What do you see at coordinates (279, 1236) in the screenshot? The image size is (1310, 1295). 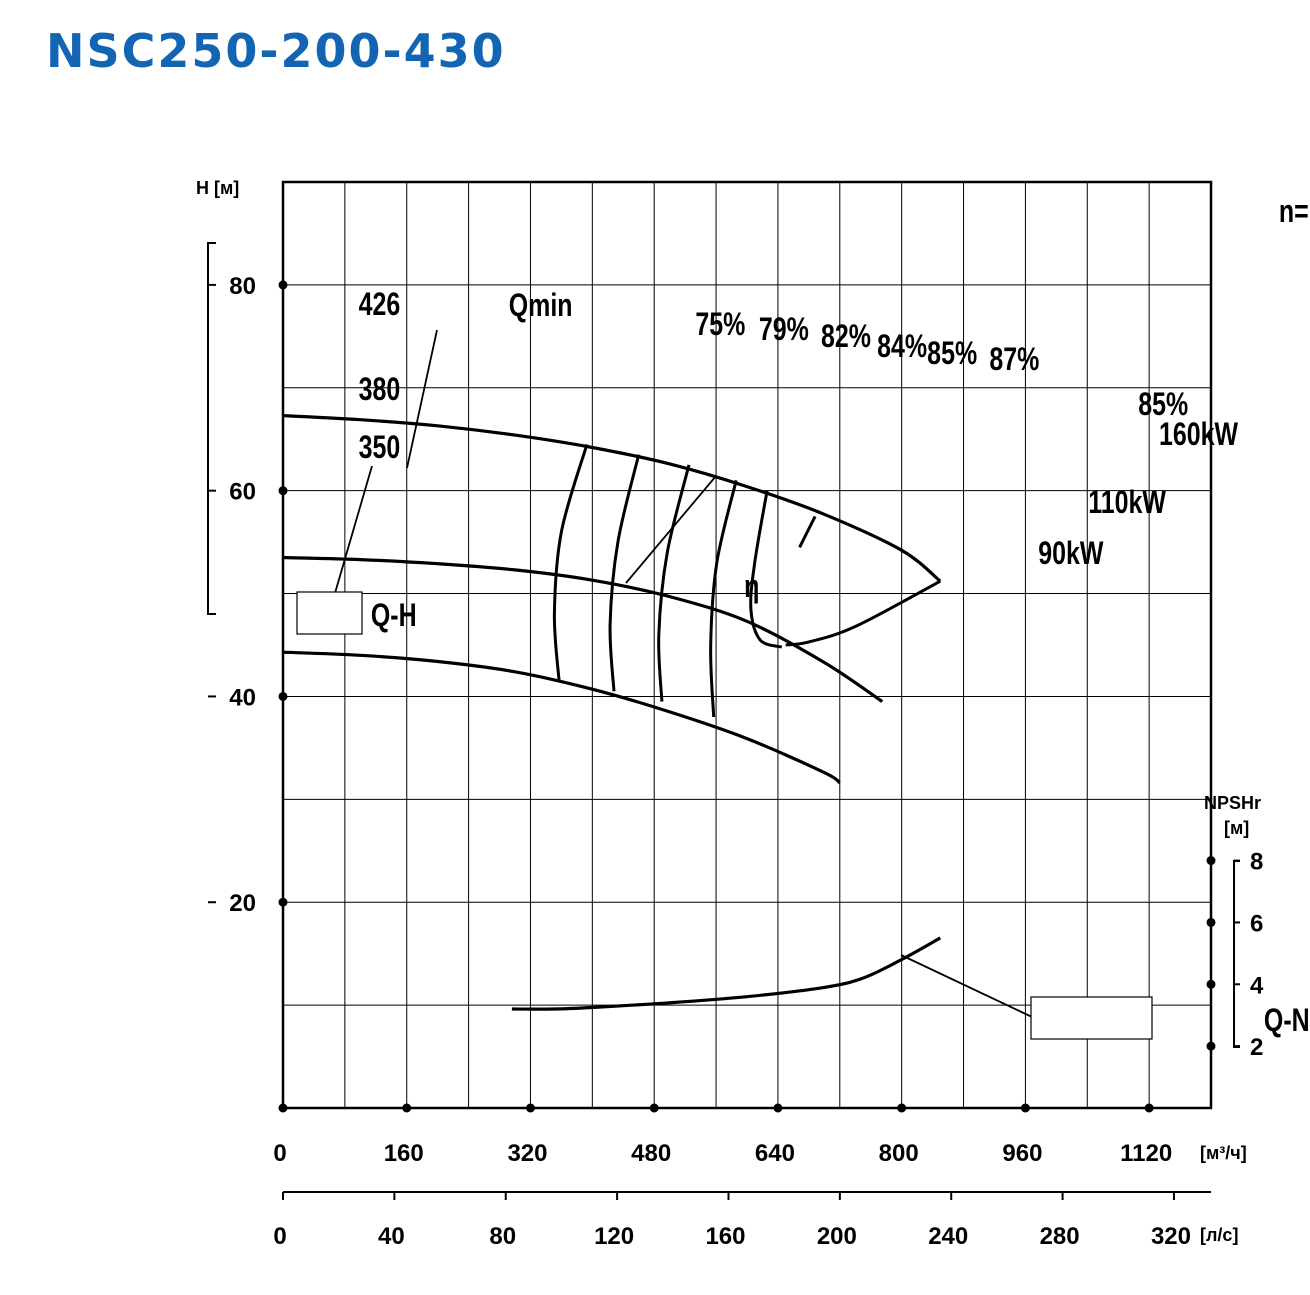 I see `x2-tick-label: 0` at bounding box center [279, 1236].